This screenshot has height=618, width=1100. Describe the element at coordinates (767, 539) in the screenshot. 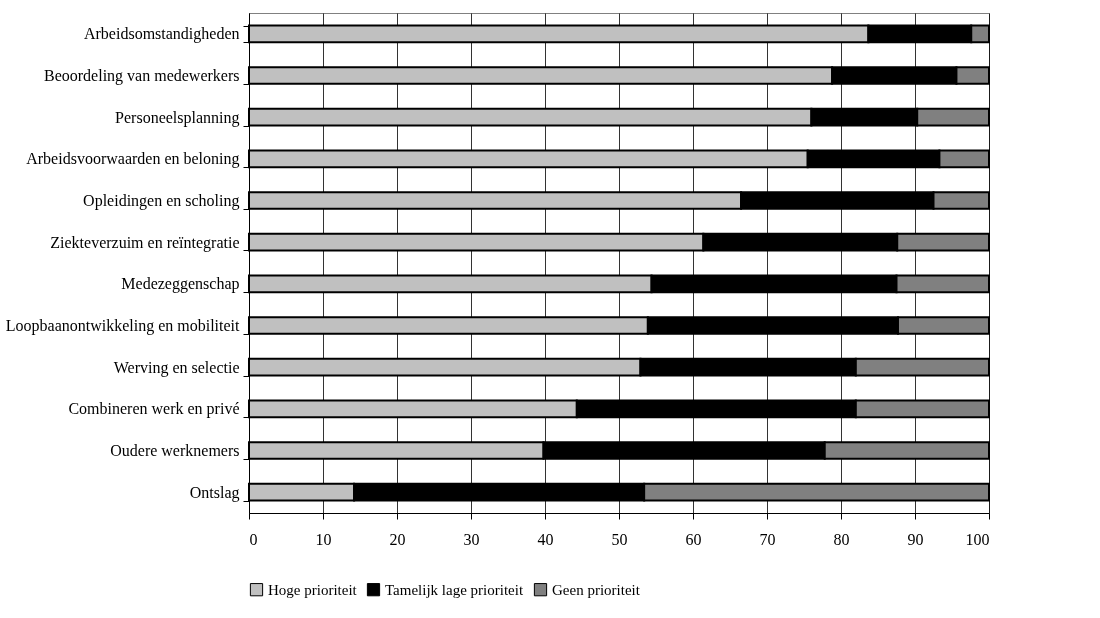

I see `x-tick-label: 70` at that location.